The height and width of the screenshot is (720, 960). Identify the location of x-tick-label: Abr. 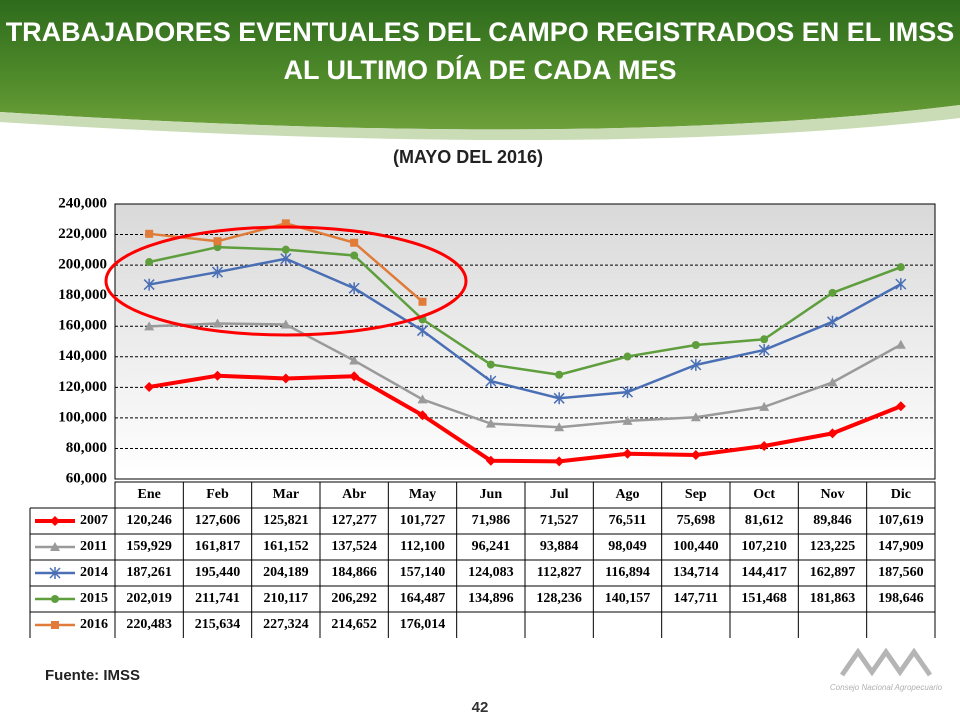
(354, 494).